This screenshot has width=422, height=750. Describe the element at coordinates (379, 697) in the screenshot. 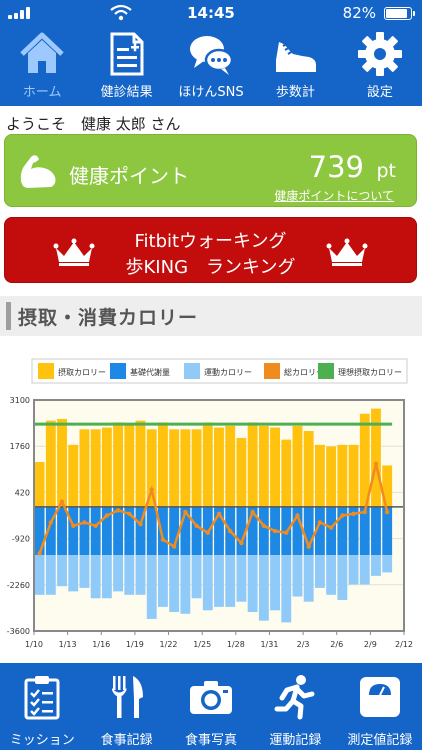

I see `scale-icon` at that location.